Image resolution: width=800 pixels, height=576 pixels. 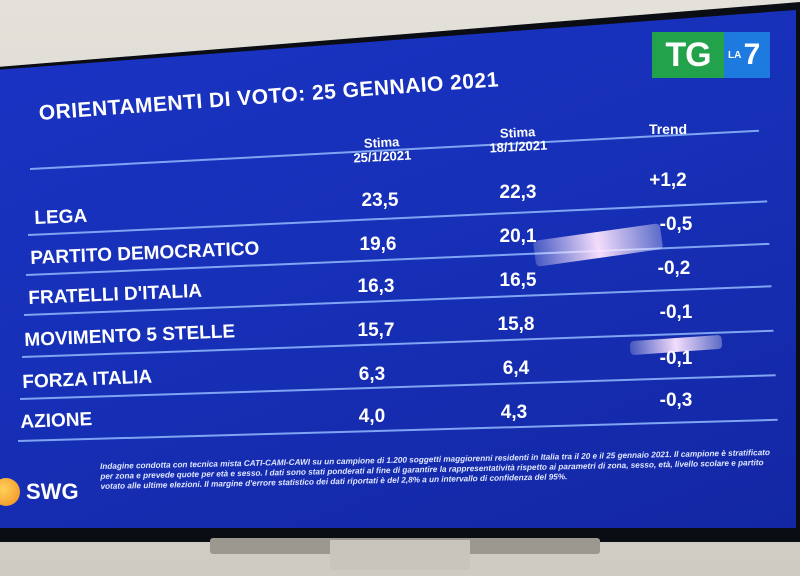 What do you see at coordinates (735, 55) in the screenshot?
I see `la7-logo-la: LA` at bounding box center [735, 55].